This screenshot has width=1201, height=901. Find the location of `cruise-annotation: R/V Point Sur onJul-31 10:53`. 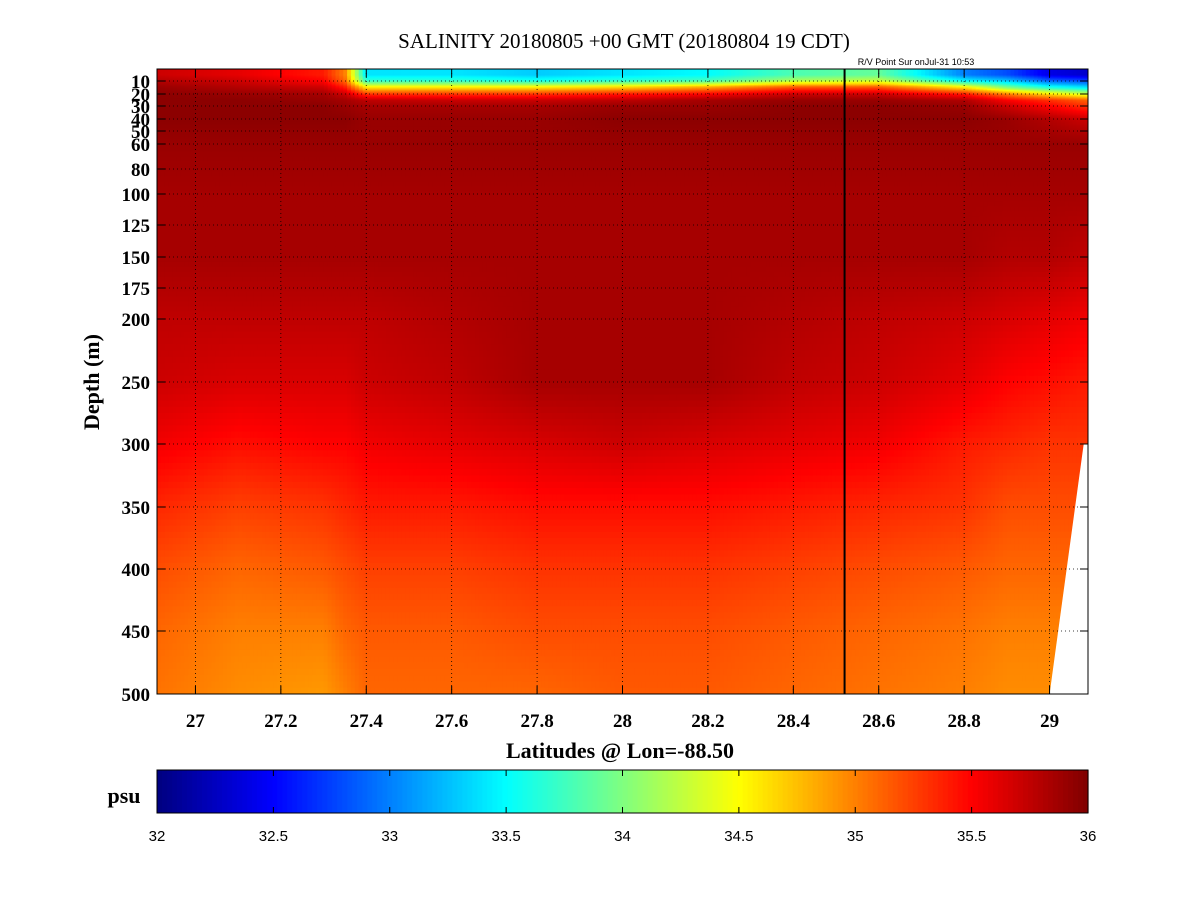

cruise-annotation: R/V Point Sur onJul-31 10:53 is located at coordinates (916, 62).